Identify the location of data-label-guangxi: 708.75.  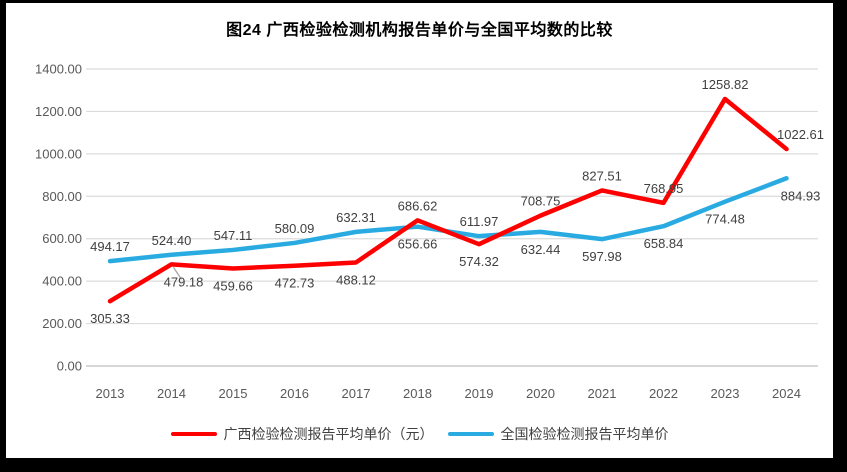
(541, 201).